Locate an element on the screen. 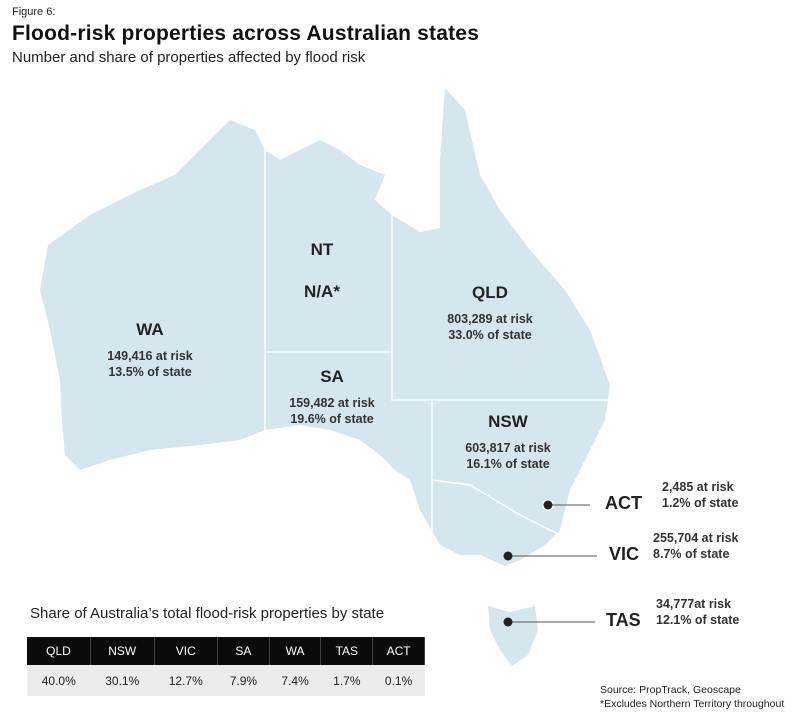 This screenshot has height=727, width=800. header-cell: WA is located at coordinates (295, 651).